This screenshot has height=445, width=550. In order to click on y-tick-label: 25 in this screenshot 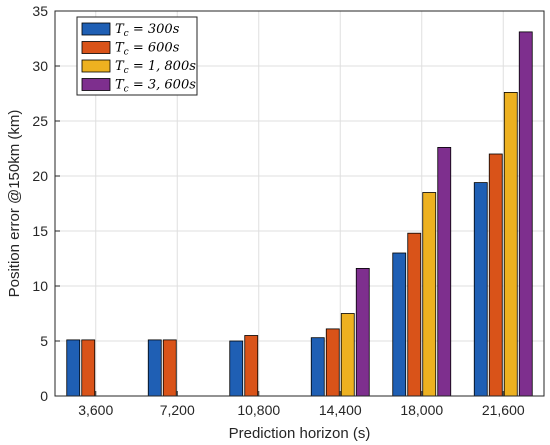, I will do `click(40, 121)`.